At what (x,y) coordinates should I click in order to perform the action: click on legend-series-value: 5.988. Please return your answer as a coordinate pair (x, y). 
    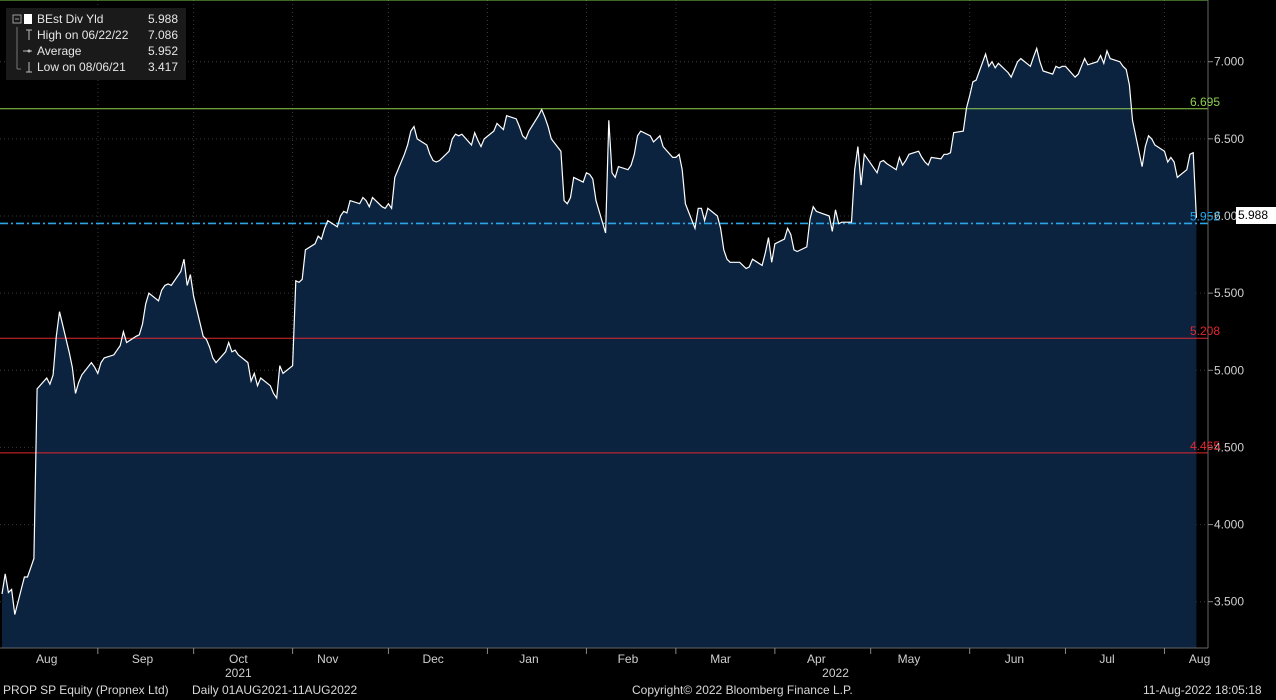
    Looking at the image, I should click on (163, 19).